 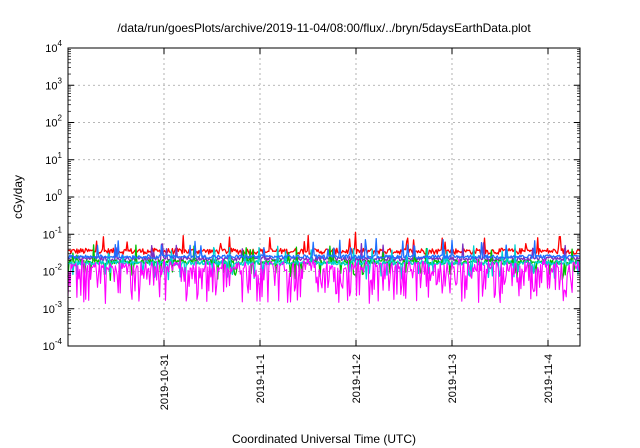 I want to click on y-tick-label: 10⁻², so click(x=53, y=271).